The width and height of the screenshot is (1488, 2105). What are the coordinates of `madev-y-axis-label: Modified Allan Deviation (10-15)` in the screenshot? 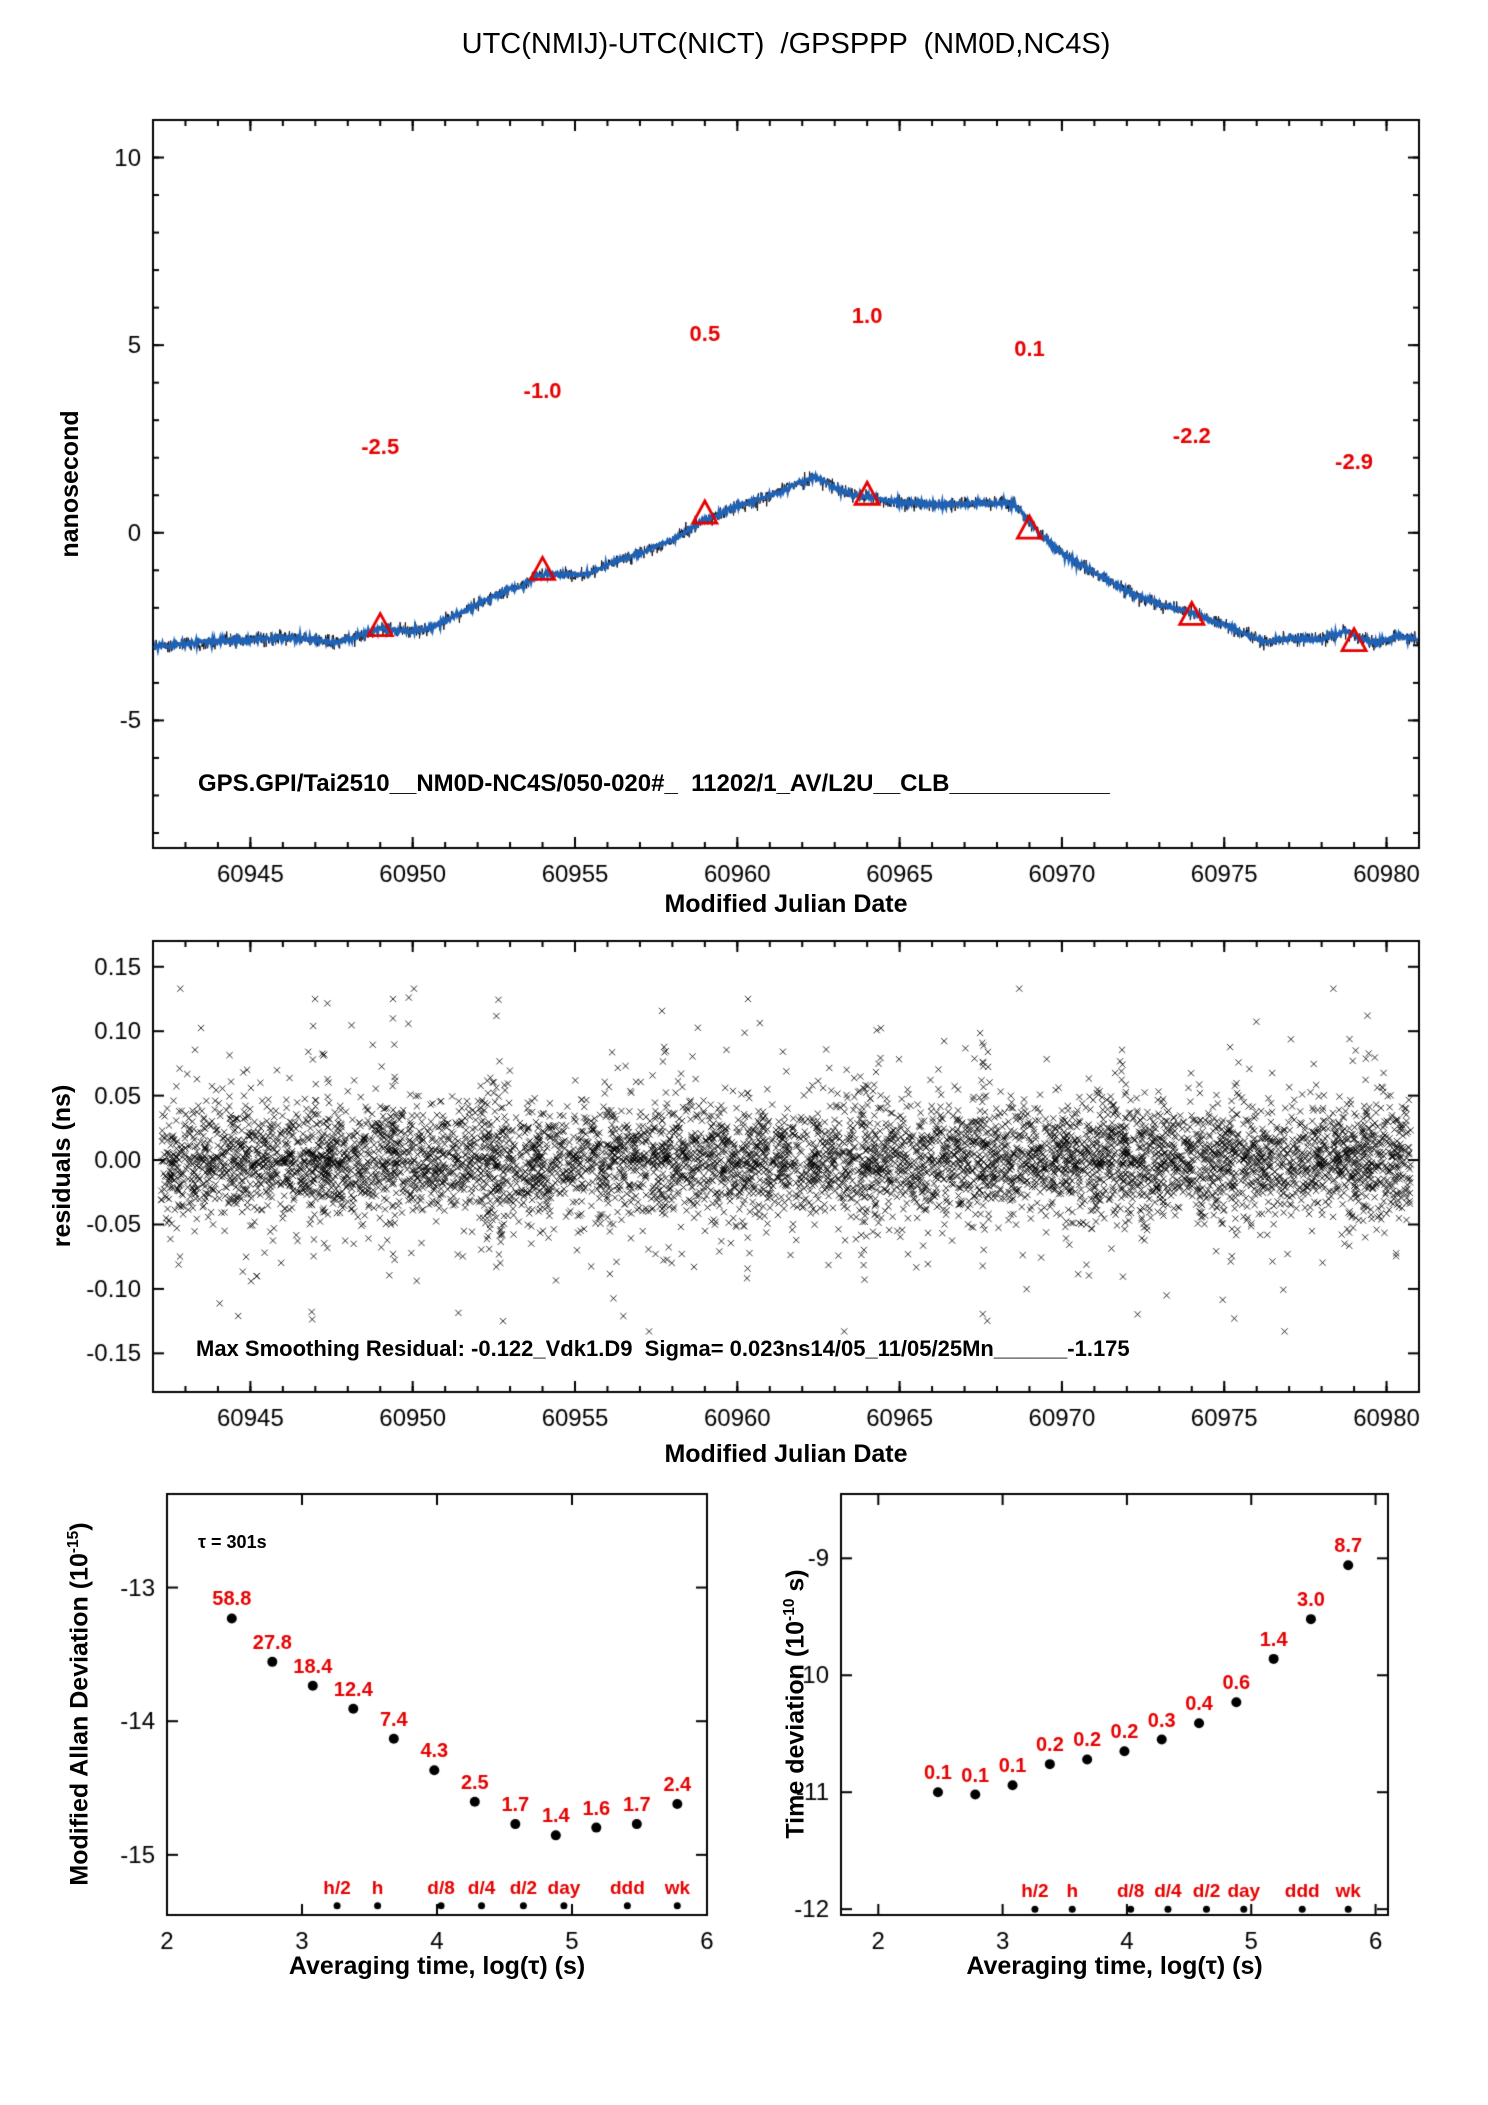 It's located at (76, 1704).